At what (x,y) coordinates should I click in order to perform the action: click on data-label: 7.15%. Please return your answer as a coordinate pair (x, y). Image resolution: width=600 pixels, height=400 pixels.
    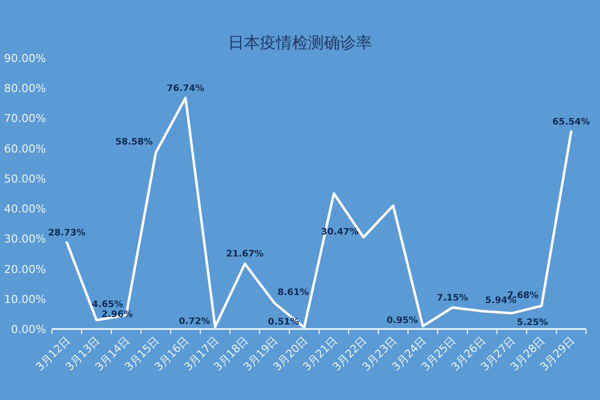
    Looking at the image, I should click on (452, 298).